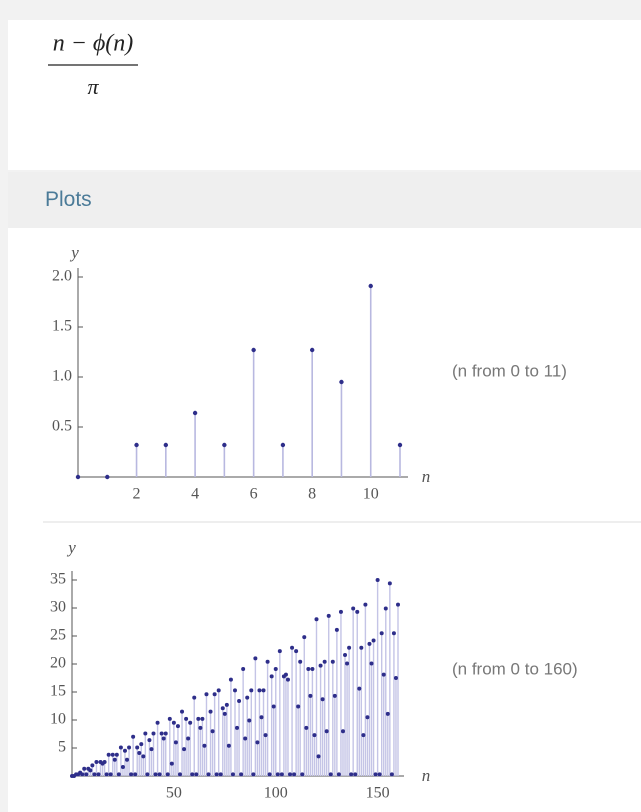 The height and width of the screenshot is (812, 641). What do you see at coordinates (426, 775) in the screenshot?
I see `x-axis-label: n` at bounding box center [426, 775].